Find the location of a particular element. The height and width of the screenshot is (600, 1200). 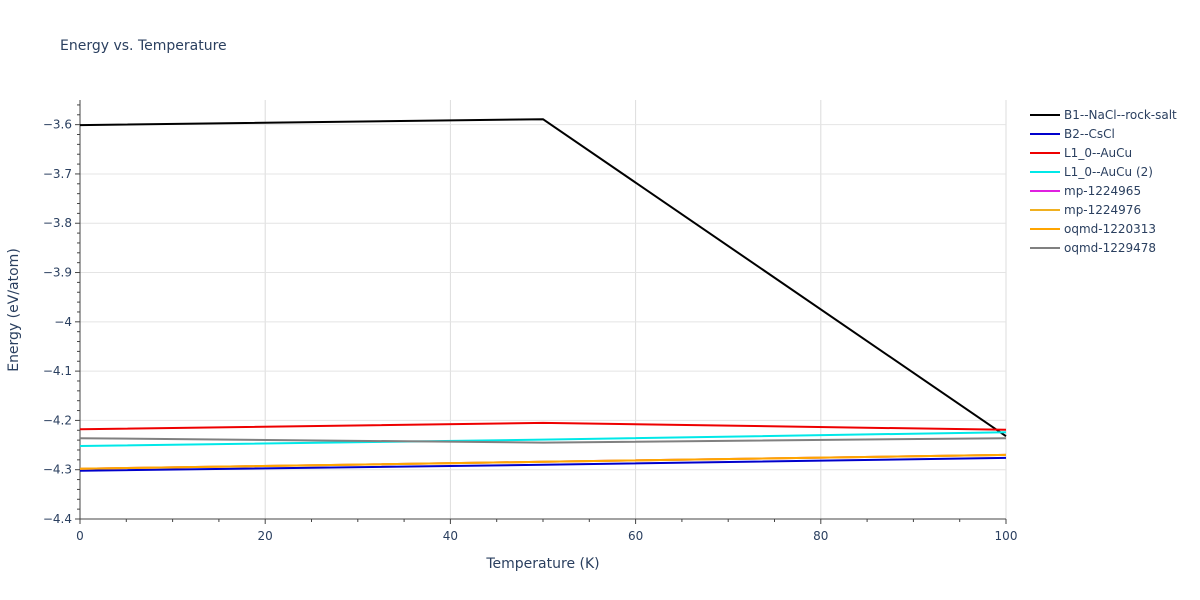

y-axis-label: Energy (eV/atom) is located at coordinates (14, 310).